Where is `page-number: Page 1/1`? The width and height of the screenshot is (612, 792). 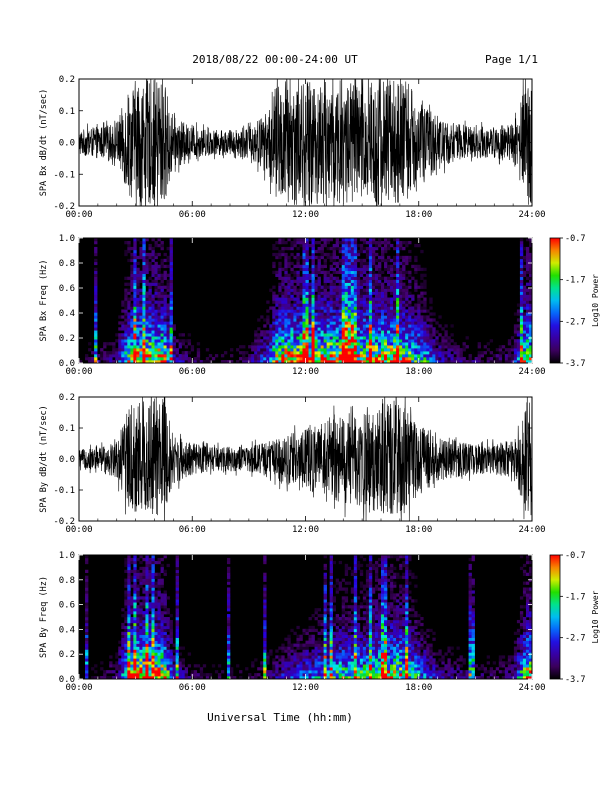 page-number: Page 1/1 is located at coordinates (511, 59).